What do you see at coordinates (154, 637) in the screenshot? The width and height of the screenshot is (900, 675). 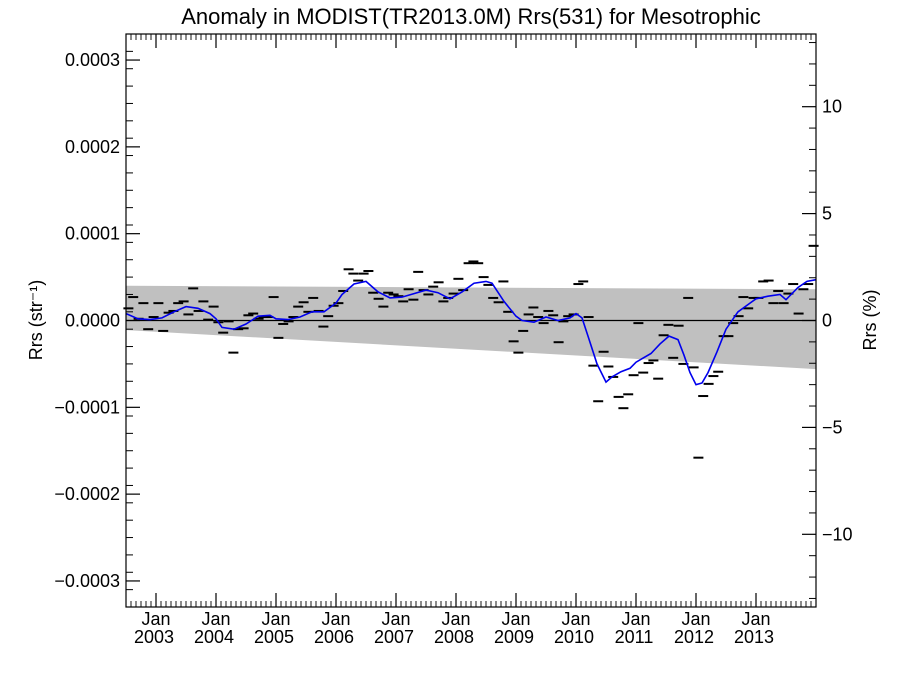 I see `x-tick-year-label: 2003` at bounding box center [154, 637].